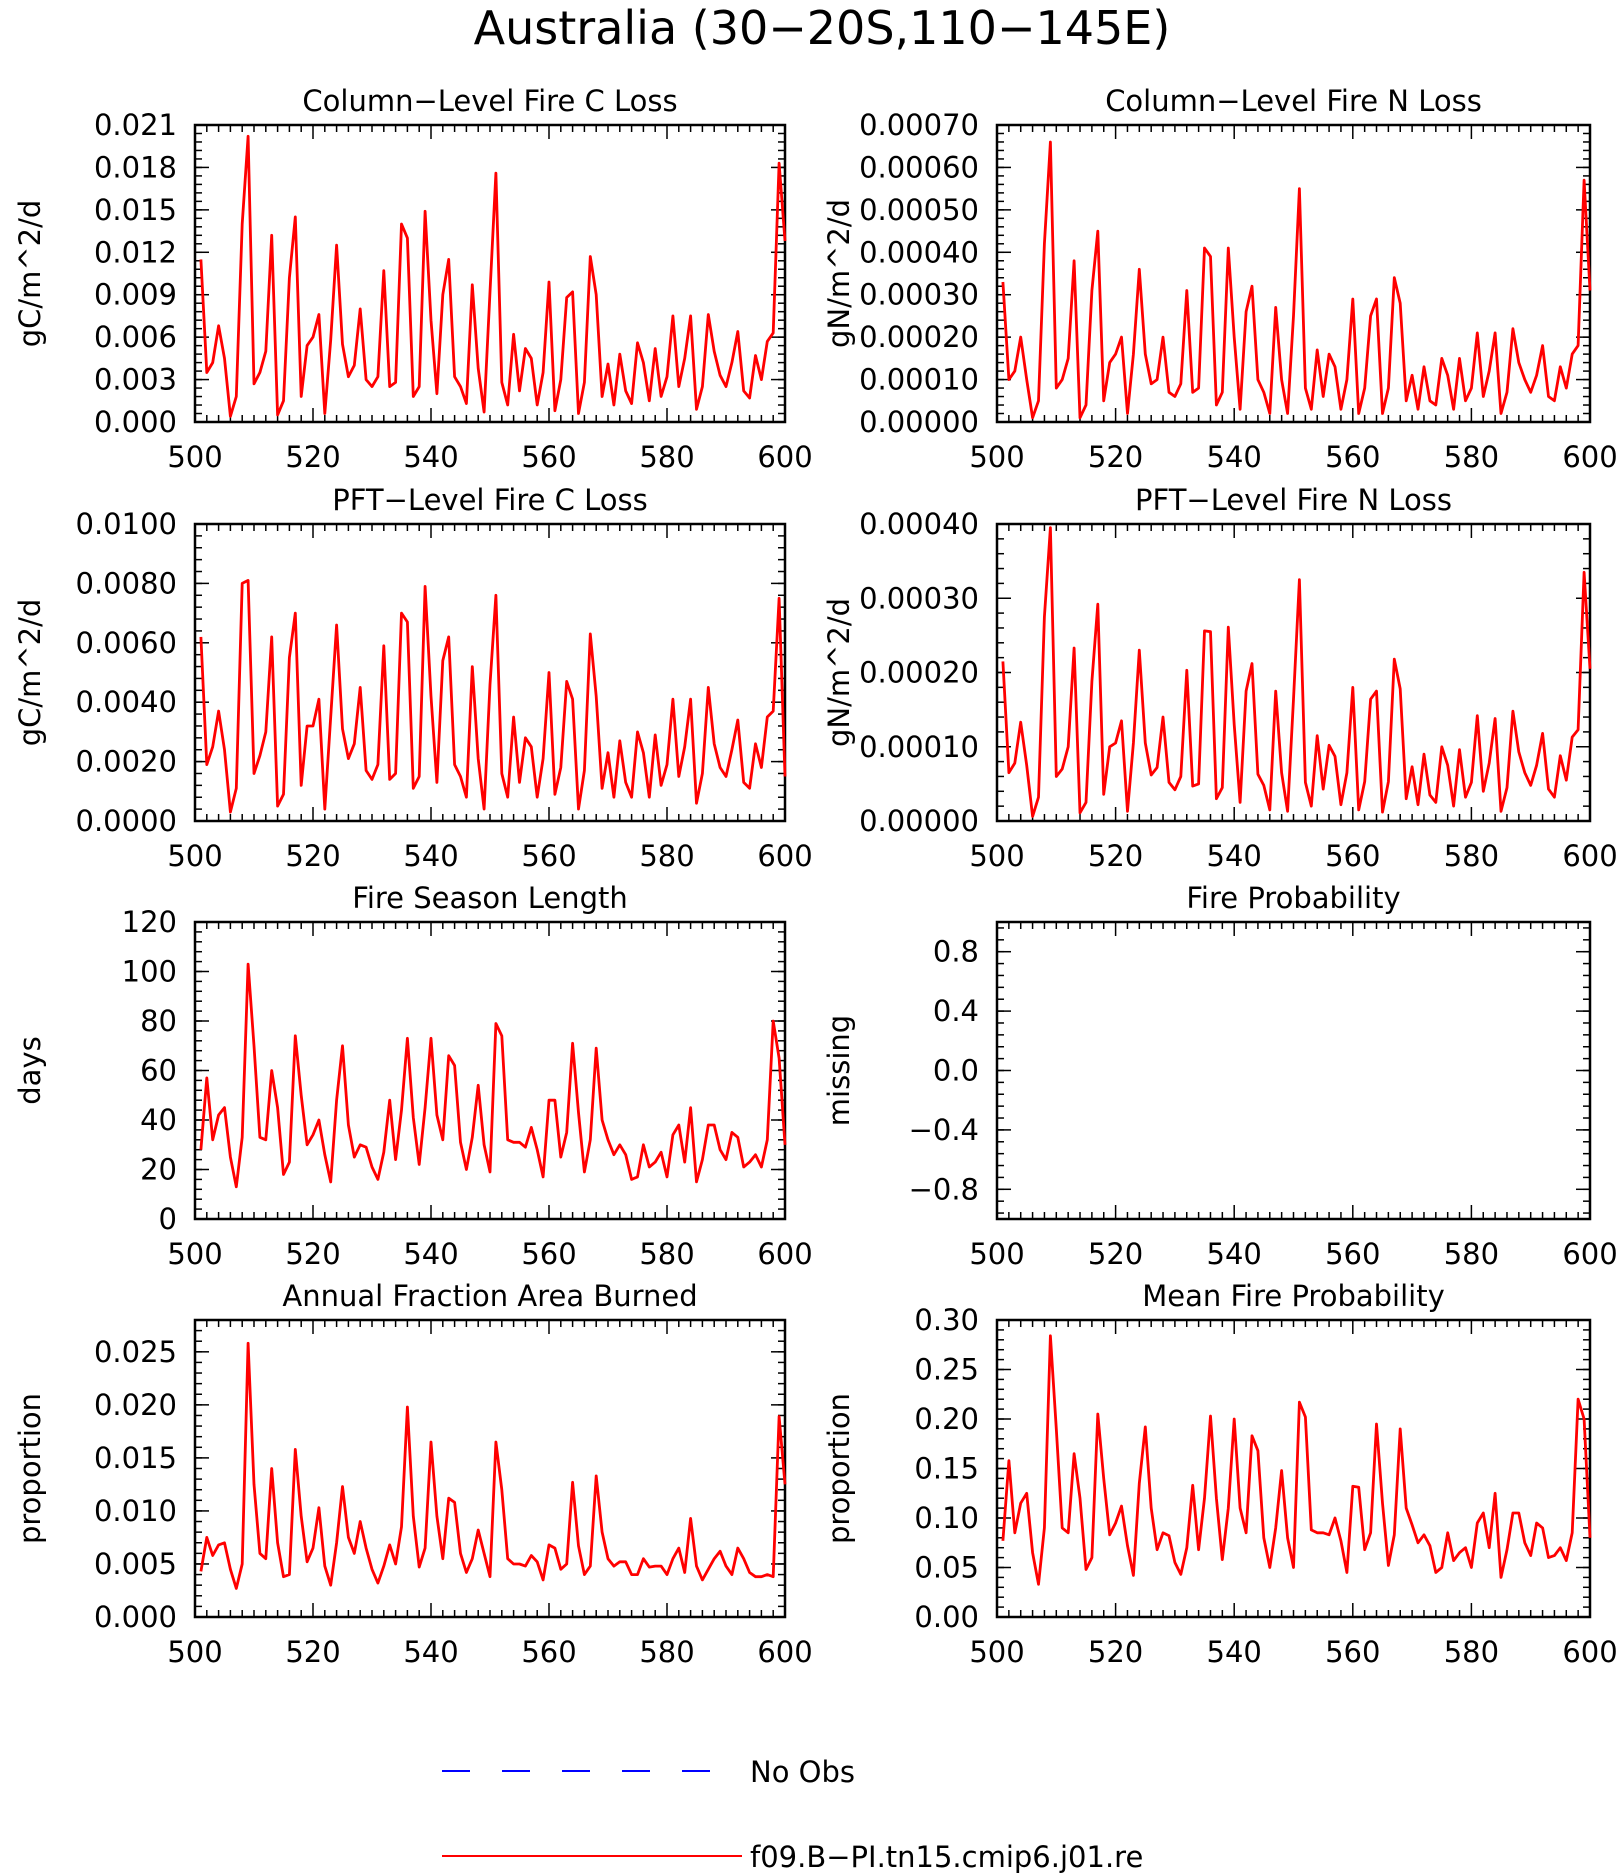  I want to click on y-tick-label: 0.20, so click(946, 1419).